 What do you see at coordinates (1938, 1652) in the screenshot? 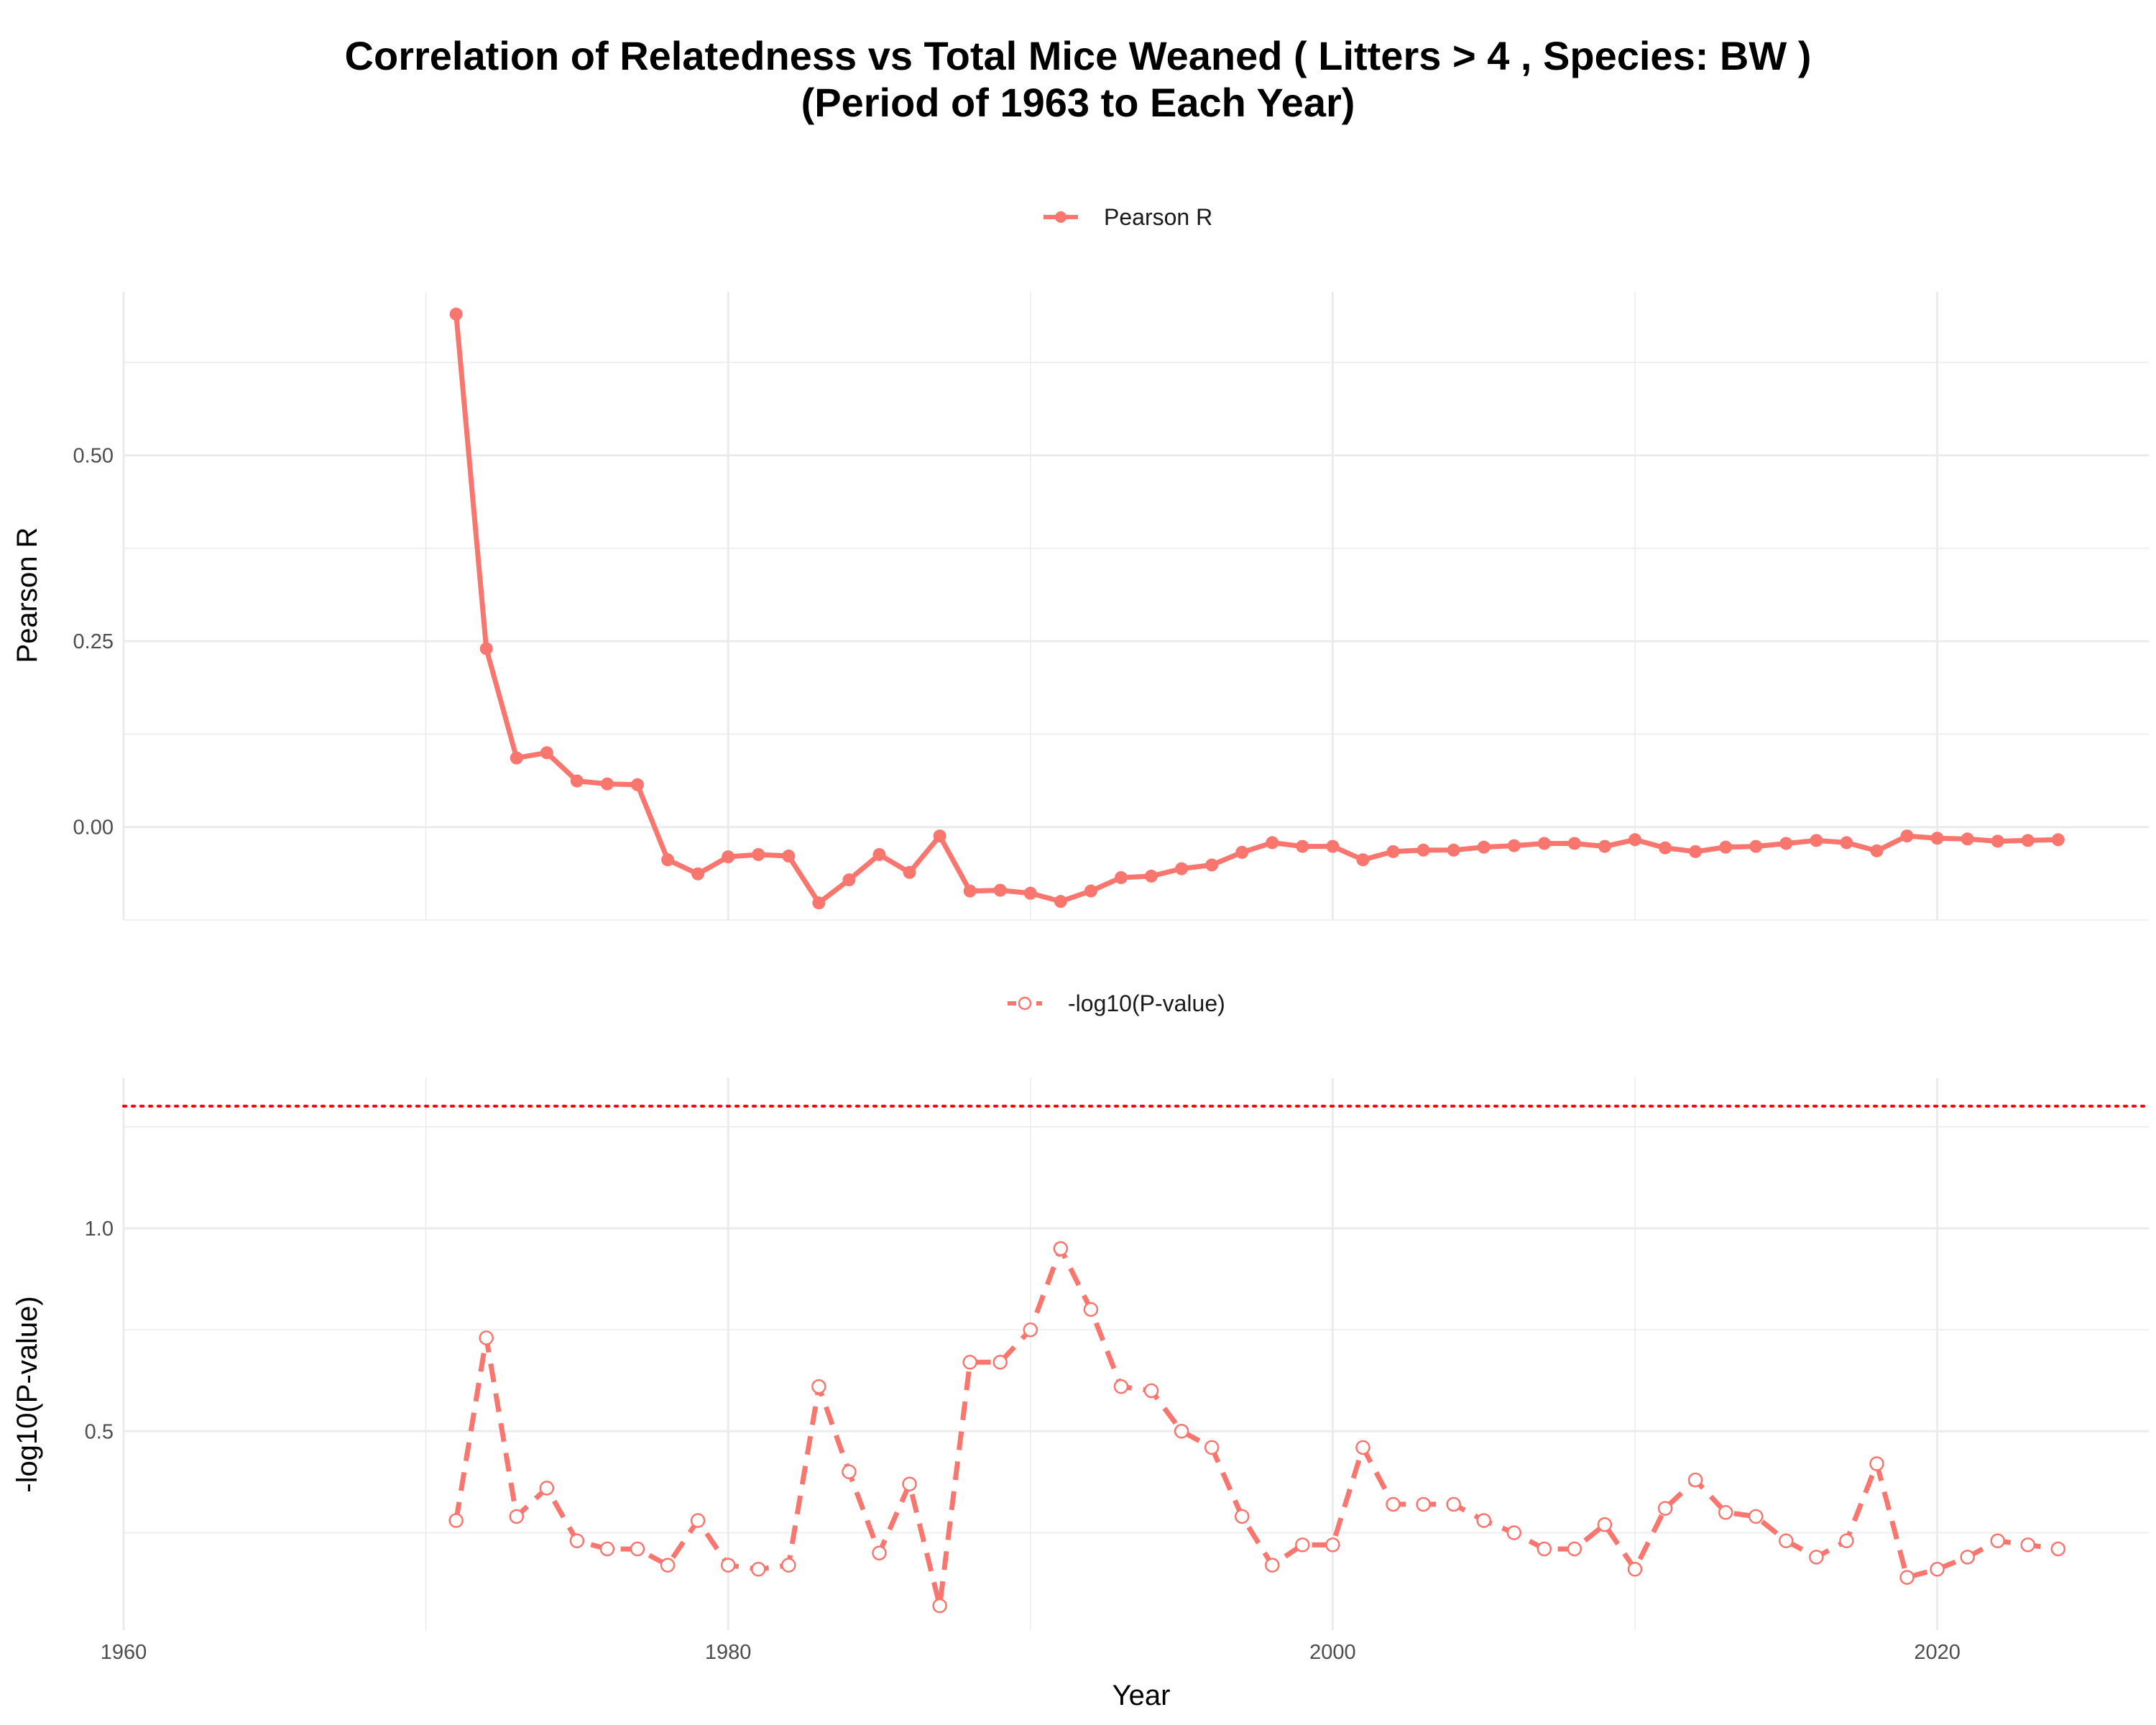
I see `x-tick-label: 2020` at bounding box center [1938, 1652].